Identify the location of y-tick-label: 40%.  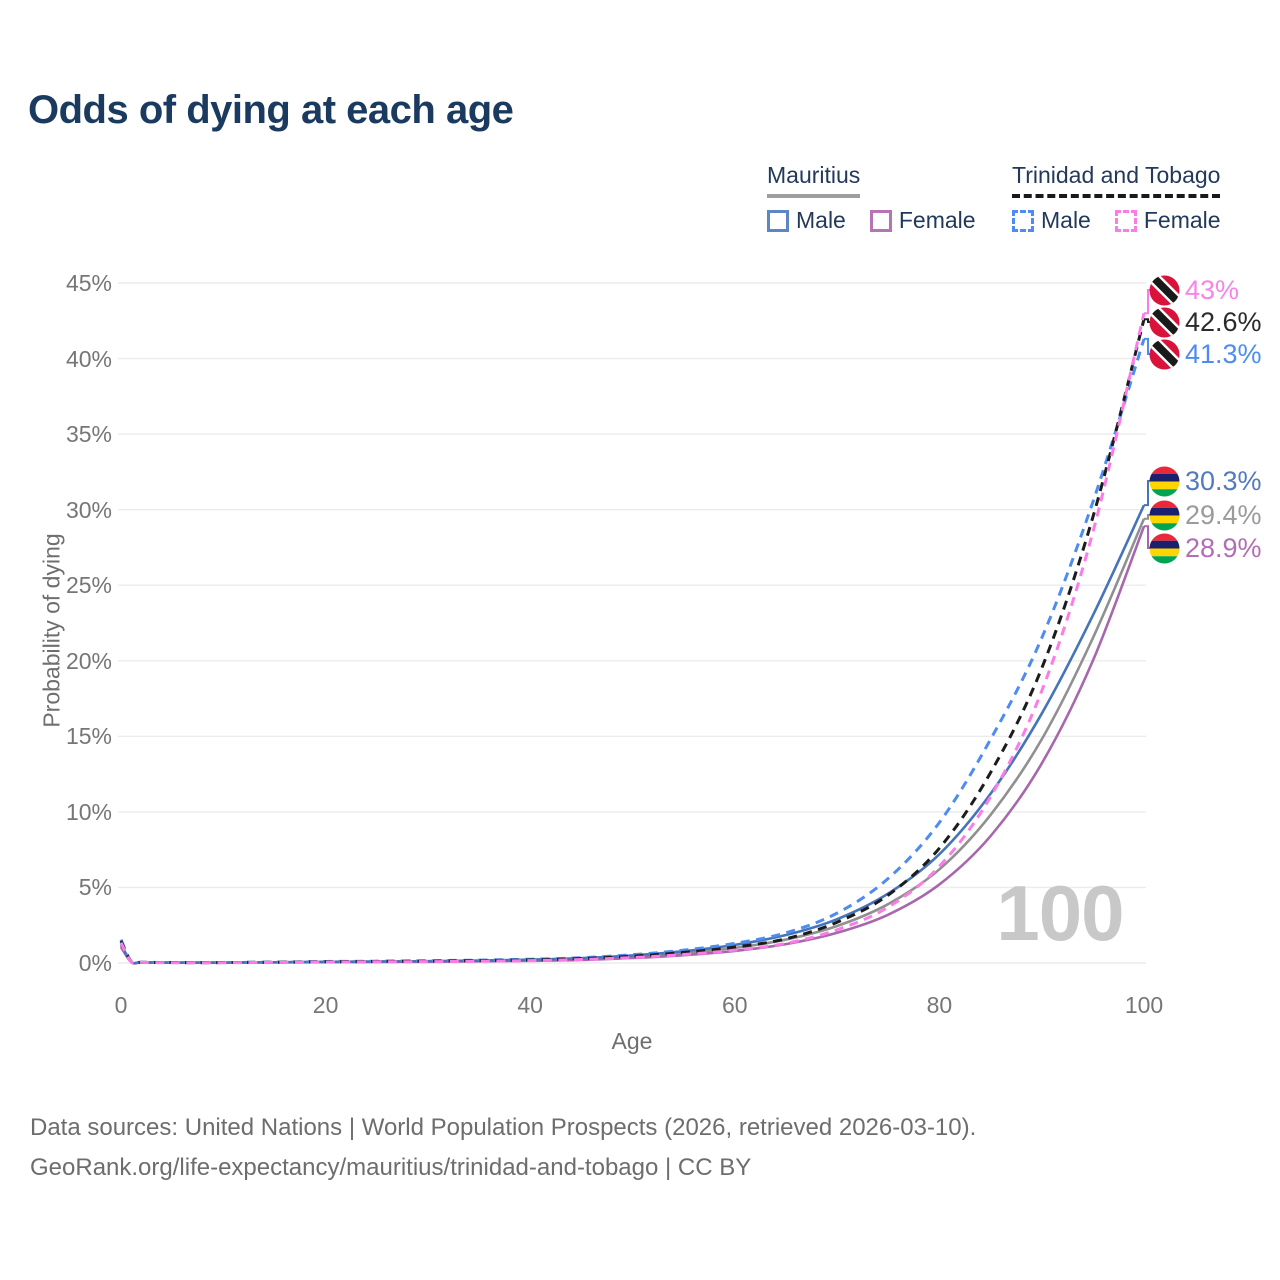
(88, 358).